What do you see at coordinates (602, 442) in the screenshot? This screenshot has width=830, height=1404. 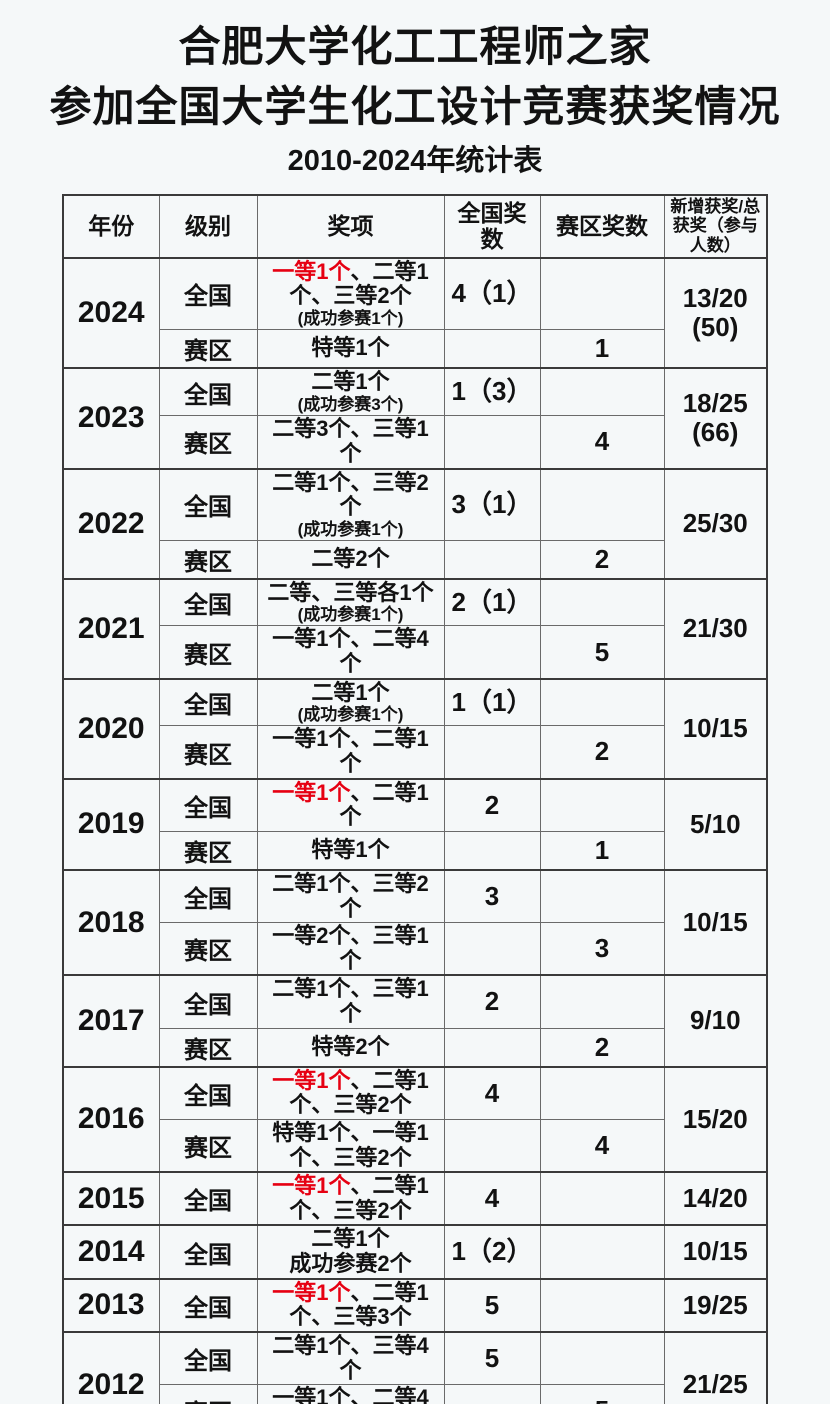 I see `regional-count-cell: 4` at bounding box center [602, 442].